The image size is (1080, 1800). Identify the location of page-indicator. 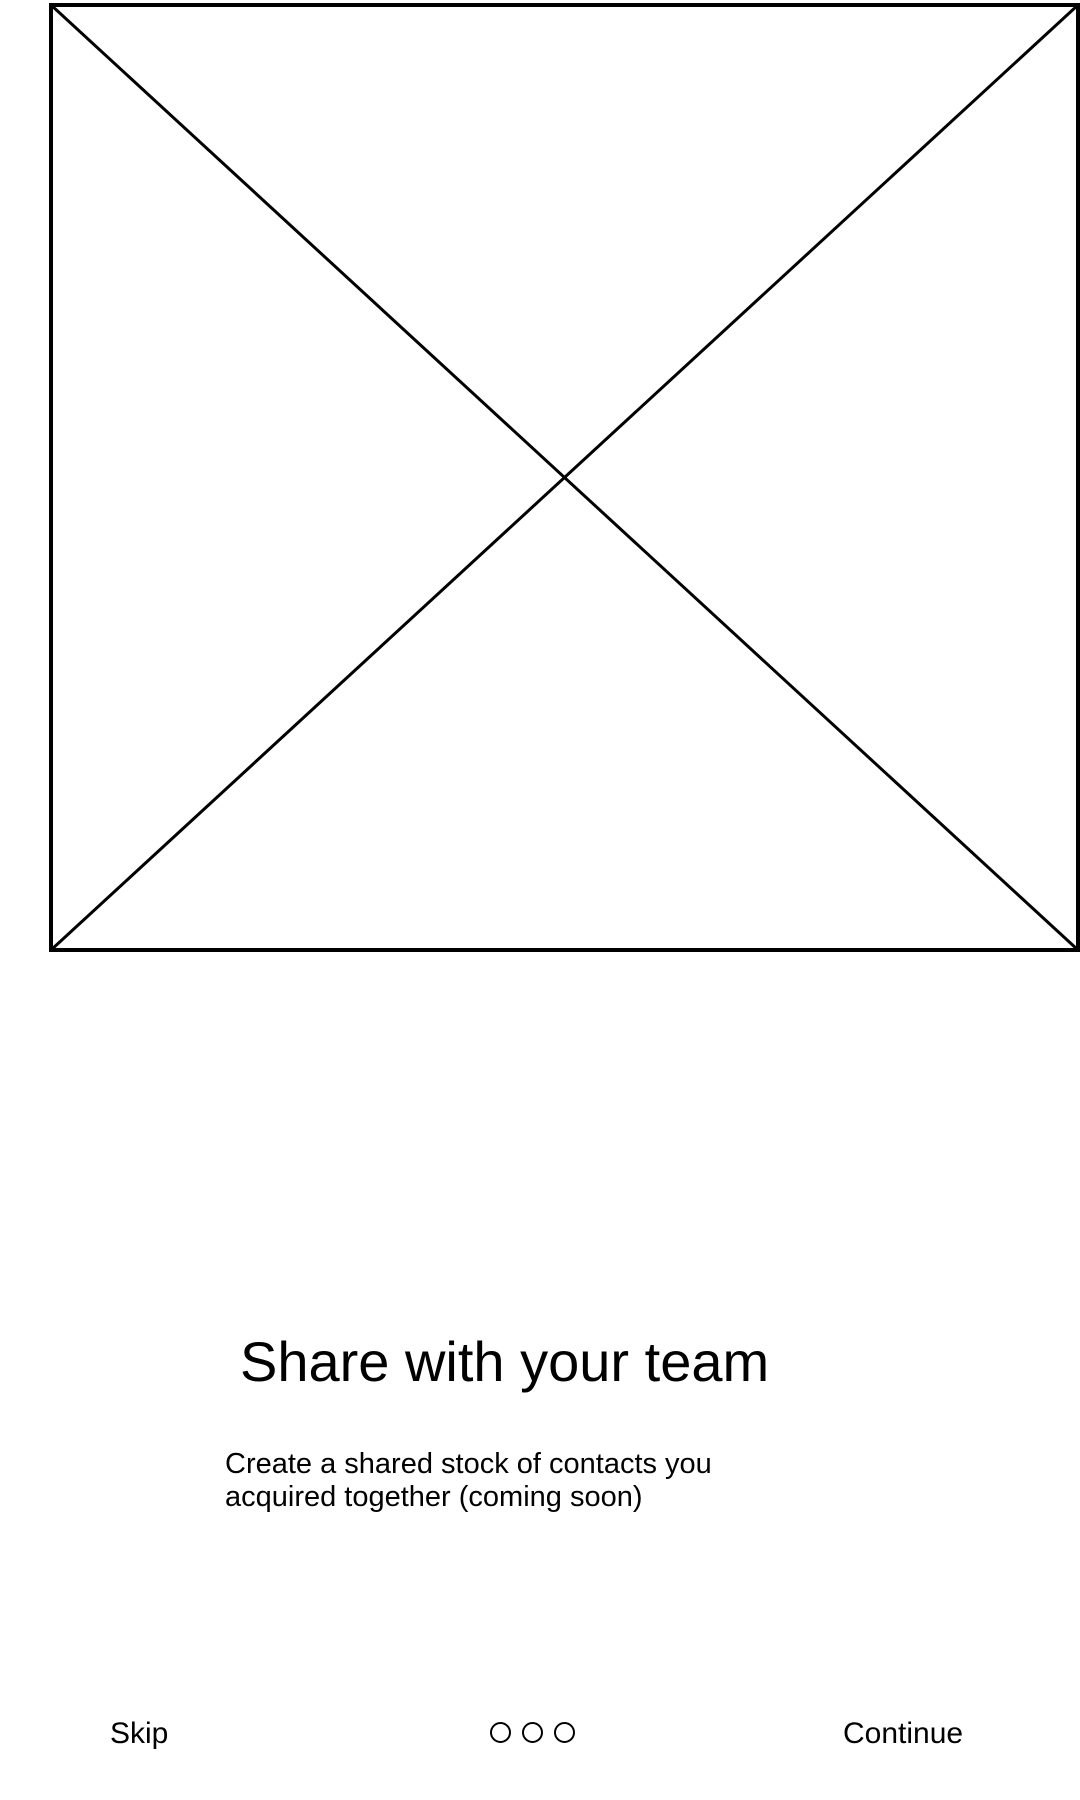
(532, 1732).